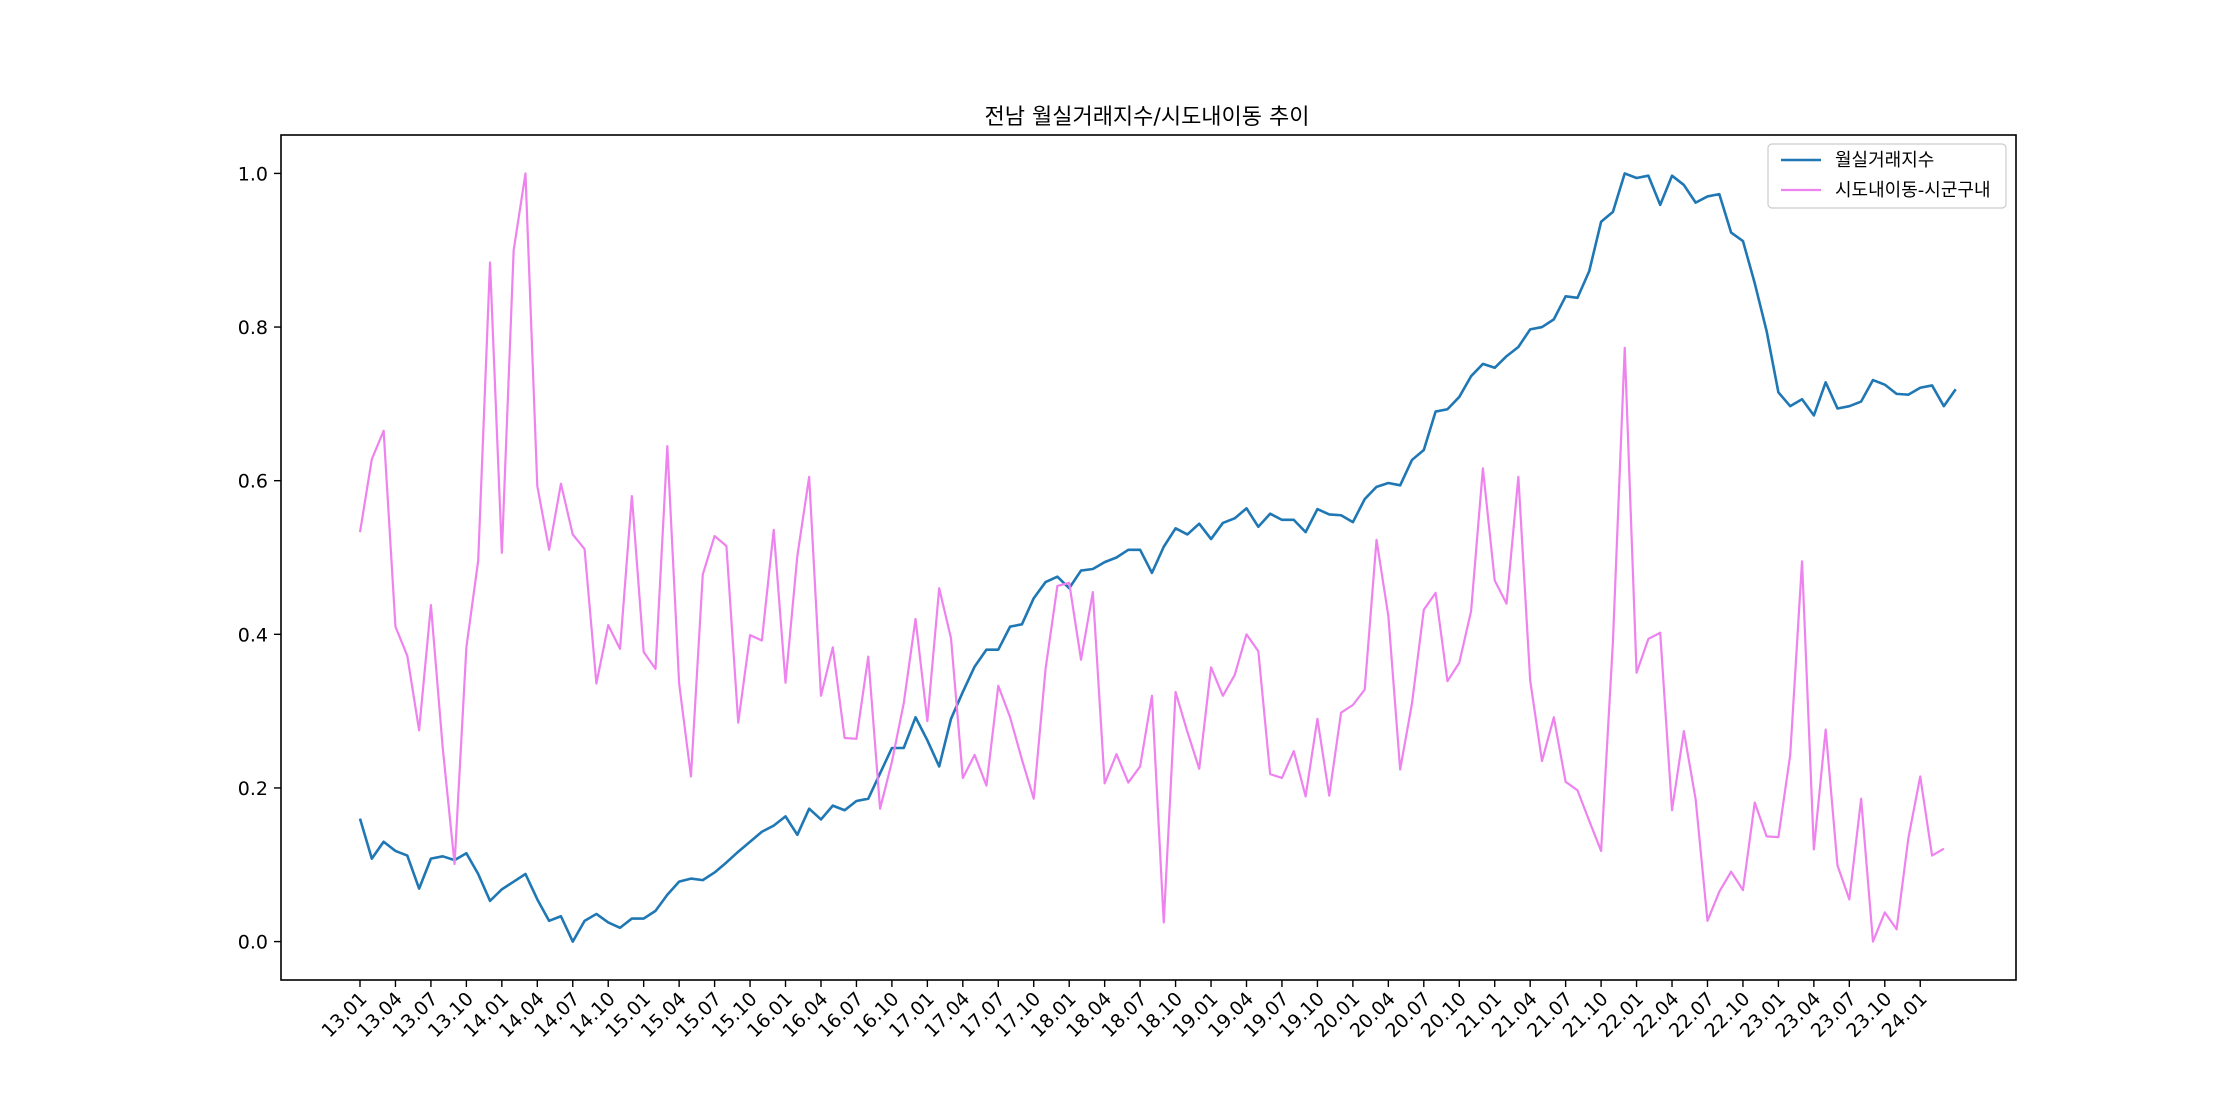 The height and width of the screenshot is (1120, 2240). I want to click on y-tick-label: 0.0, so click(253, 943).